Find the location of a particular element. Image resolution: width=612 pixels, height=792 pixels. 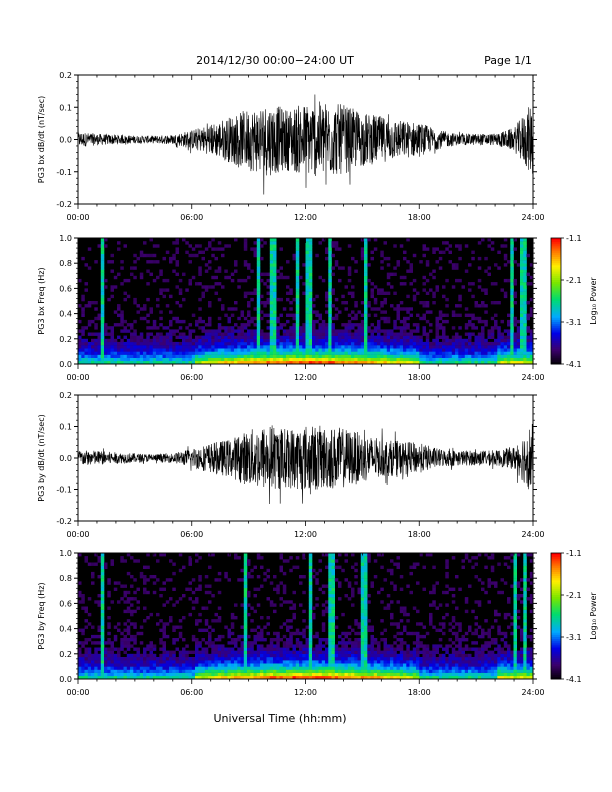

by-ts-ylabel: PG3 by dB/dt (nT/sec) is located at coordinates (41, 457).